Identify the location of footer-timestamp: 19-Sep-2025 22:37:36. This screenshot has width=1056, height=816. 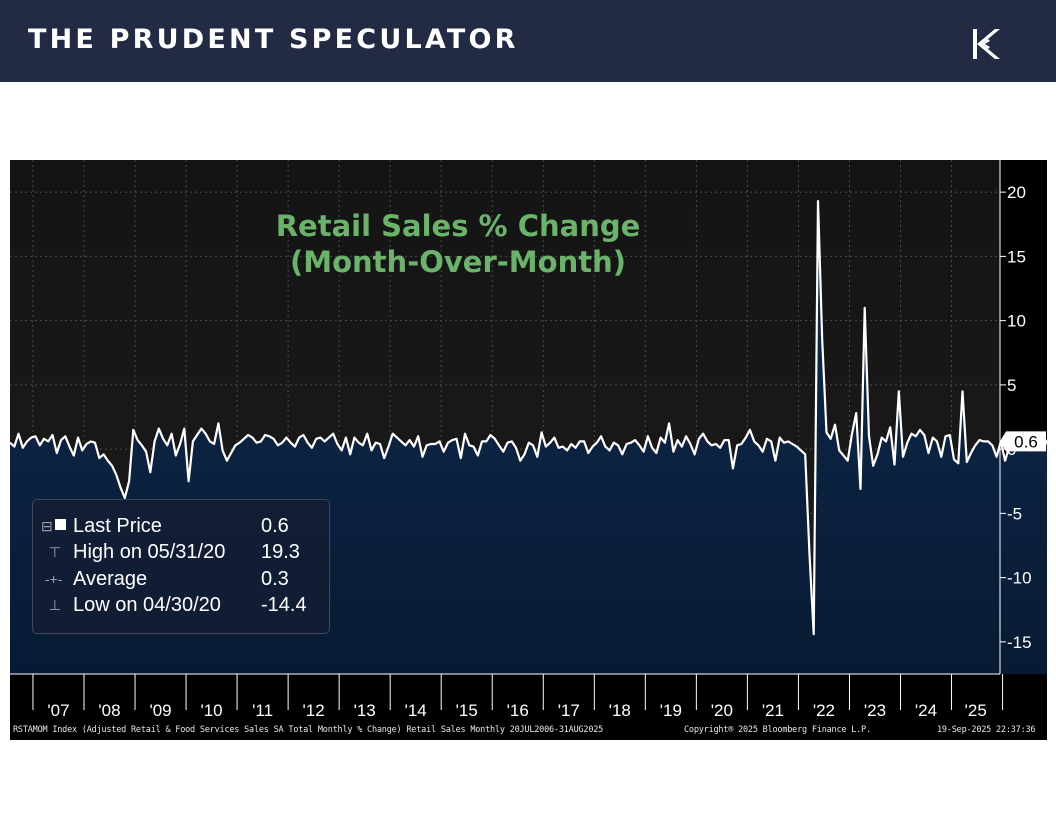
(986, 730).